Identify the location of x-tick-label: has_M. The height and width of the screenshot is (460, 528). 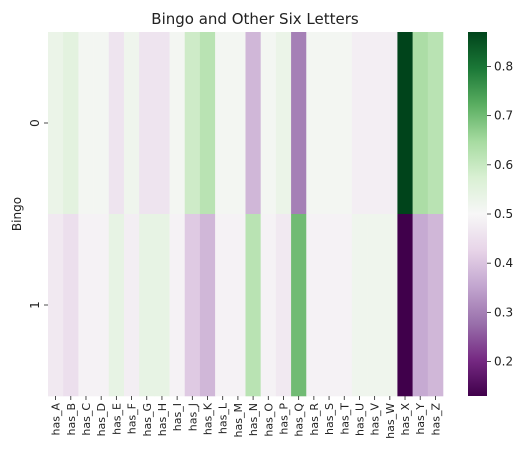
(238, 420).